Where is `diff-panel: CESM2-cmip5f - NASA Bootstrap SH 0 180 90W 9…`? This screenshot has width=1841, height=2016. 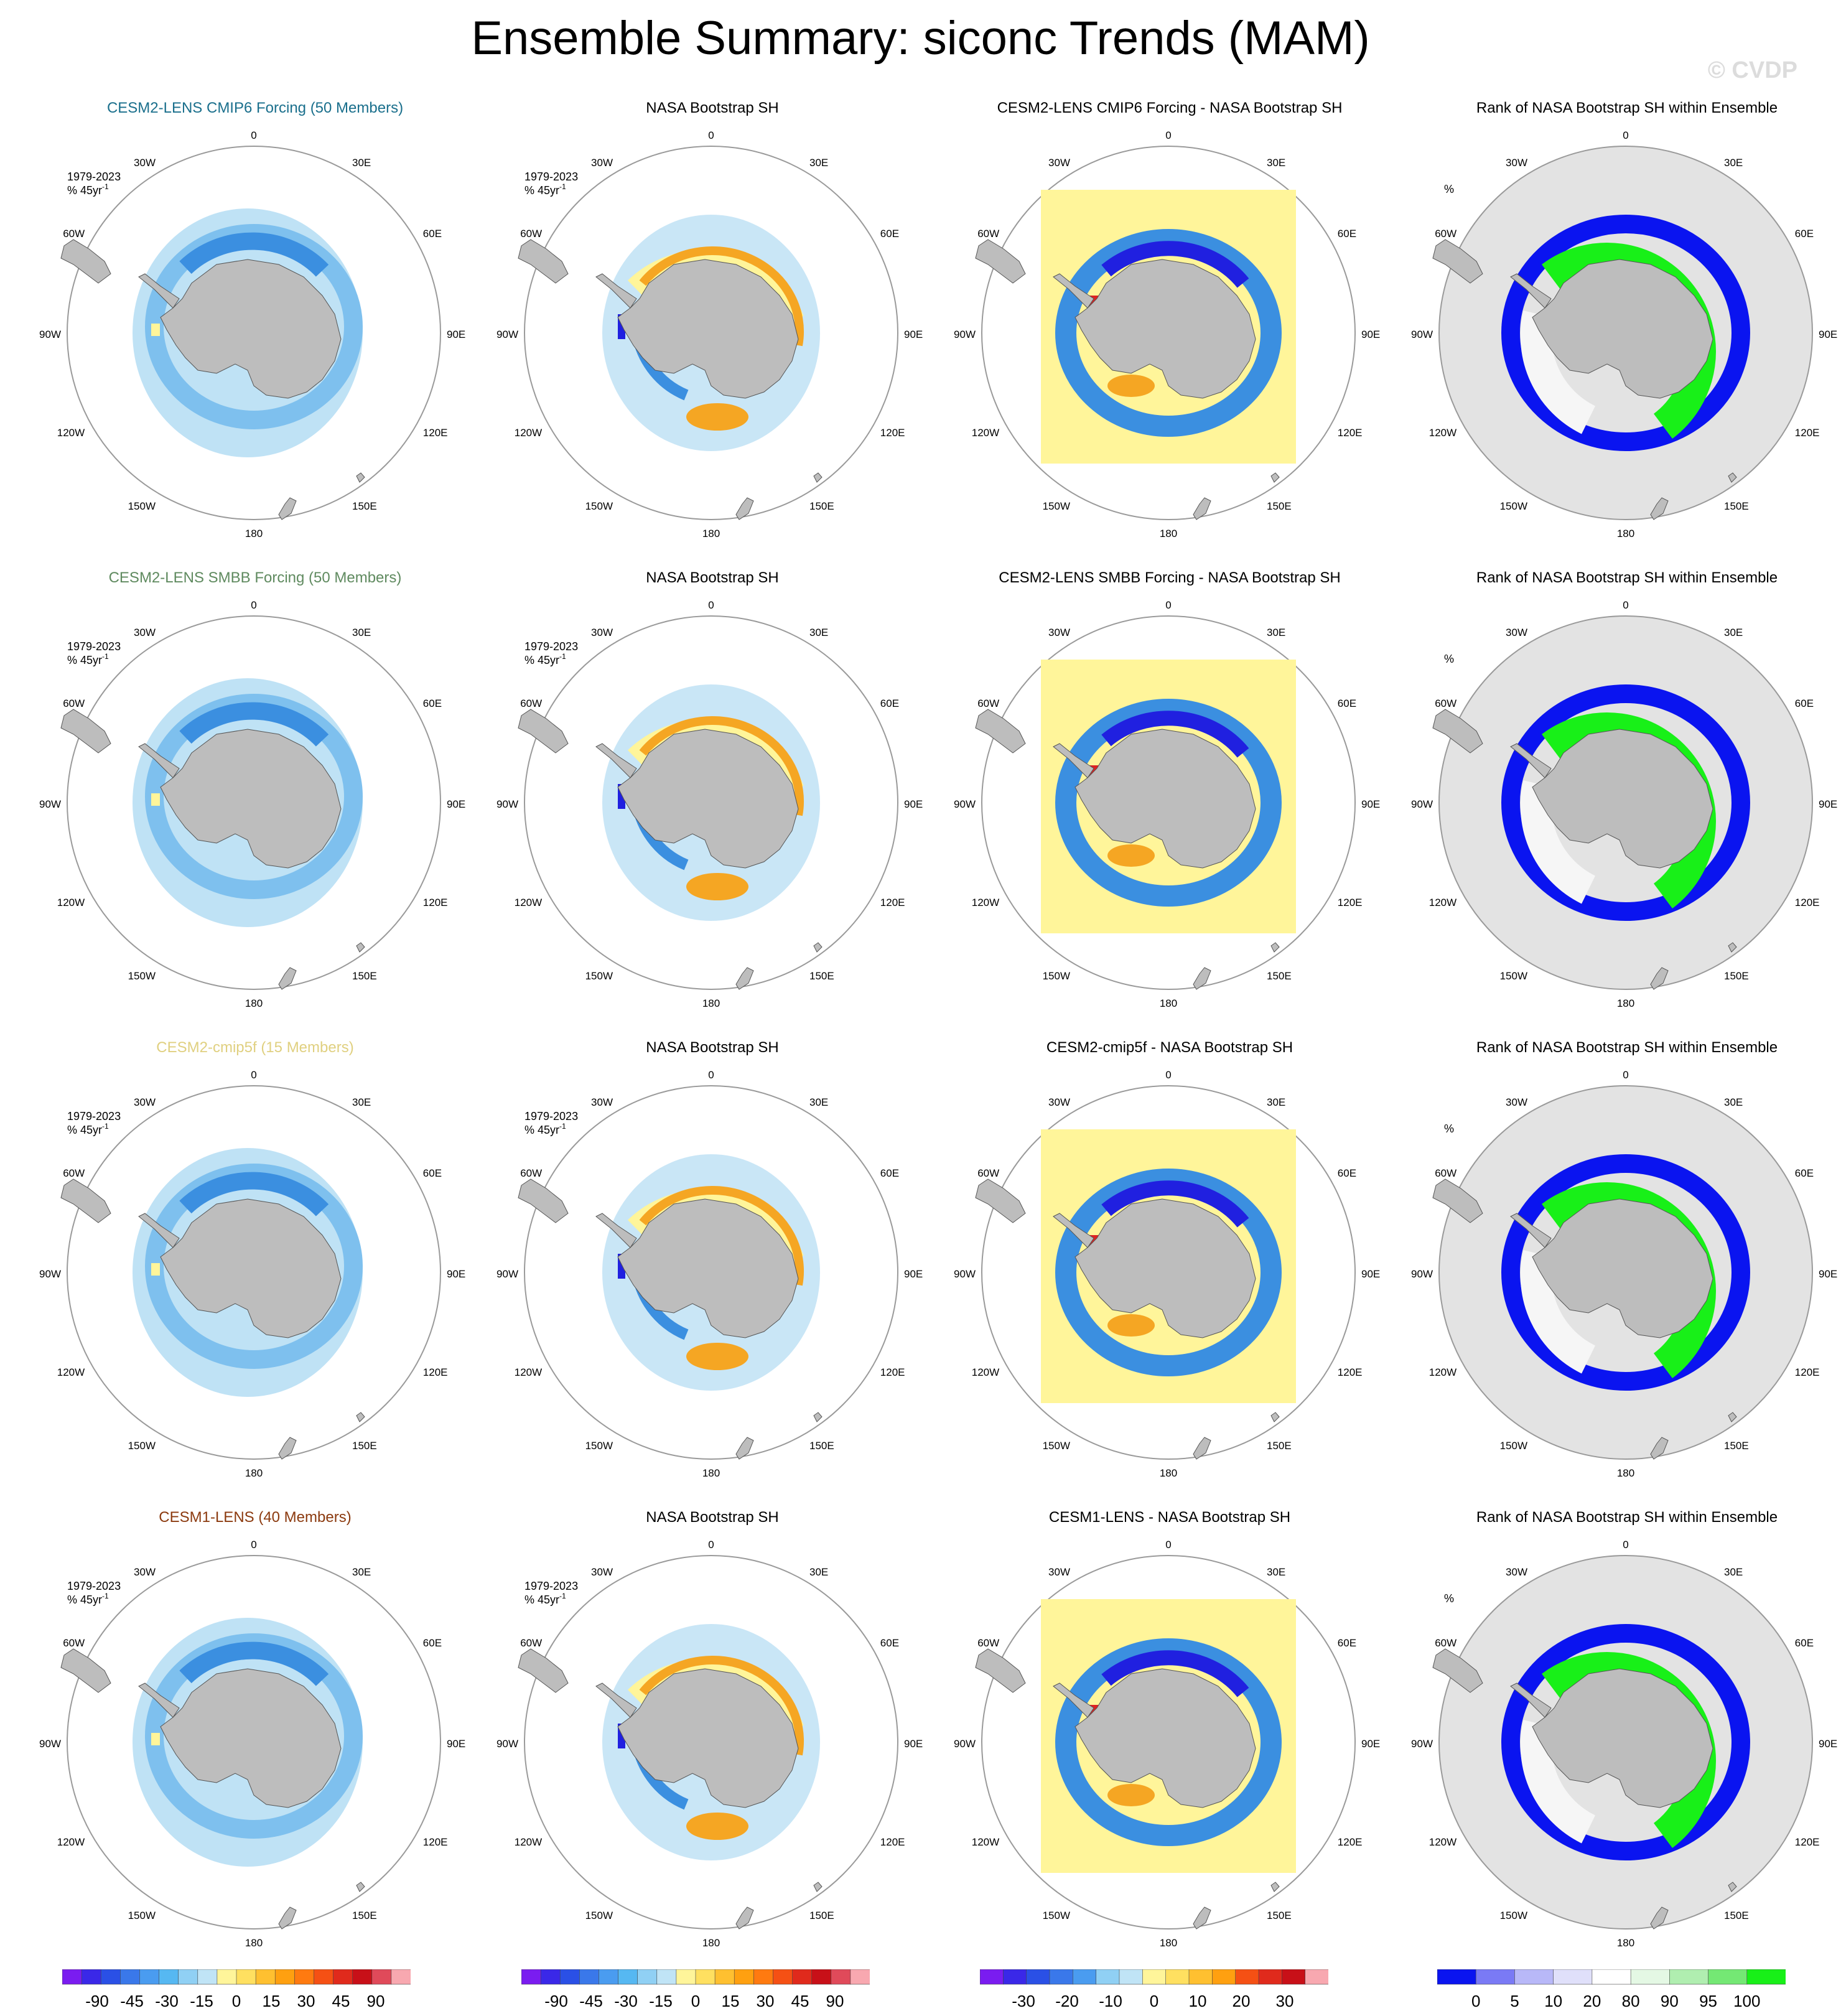 diff-panel: CESM2-cmip5f - NASA Bootstrap SH 0 180 90W 9… is located at coordinates (1159, 1269).